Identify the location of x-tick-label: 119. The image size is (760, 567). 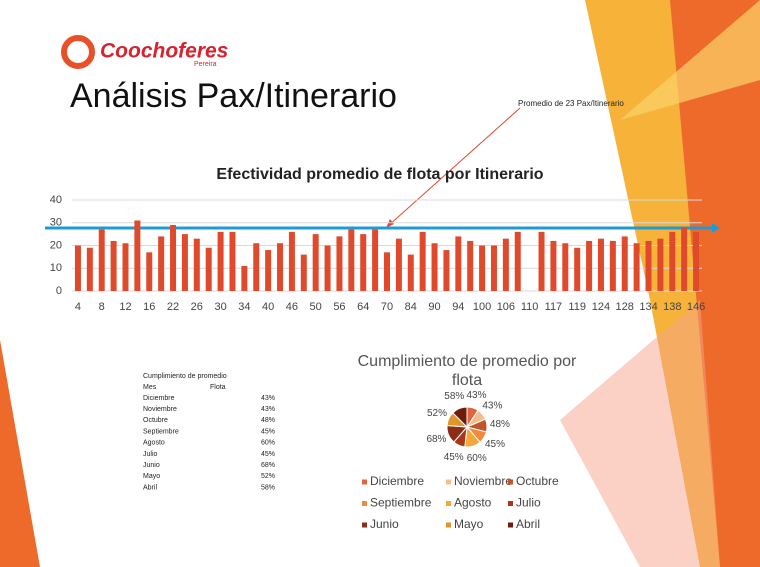
(577, 307).